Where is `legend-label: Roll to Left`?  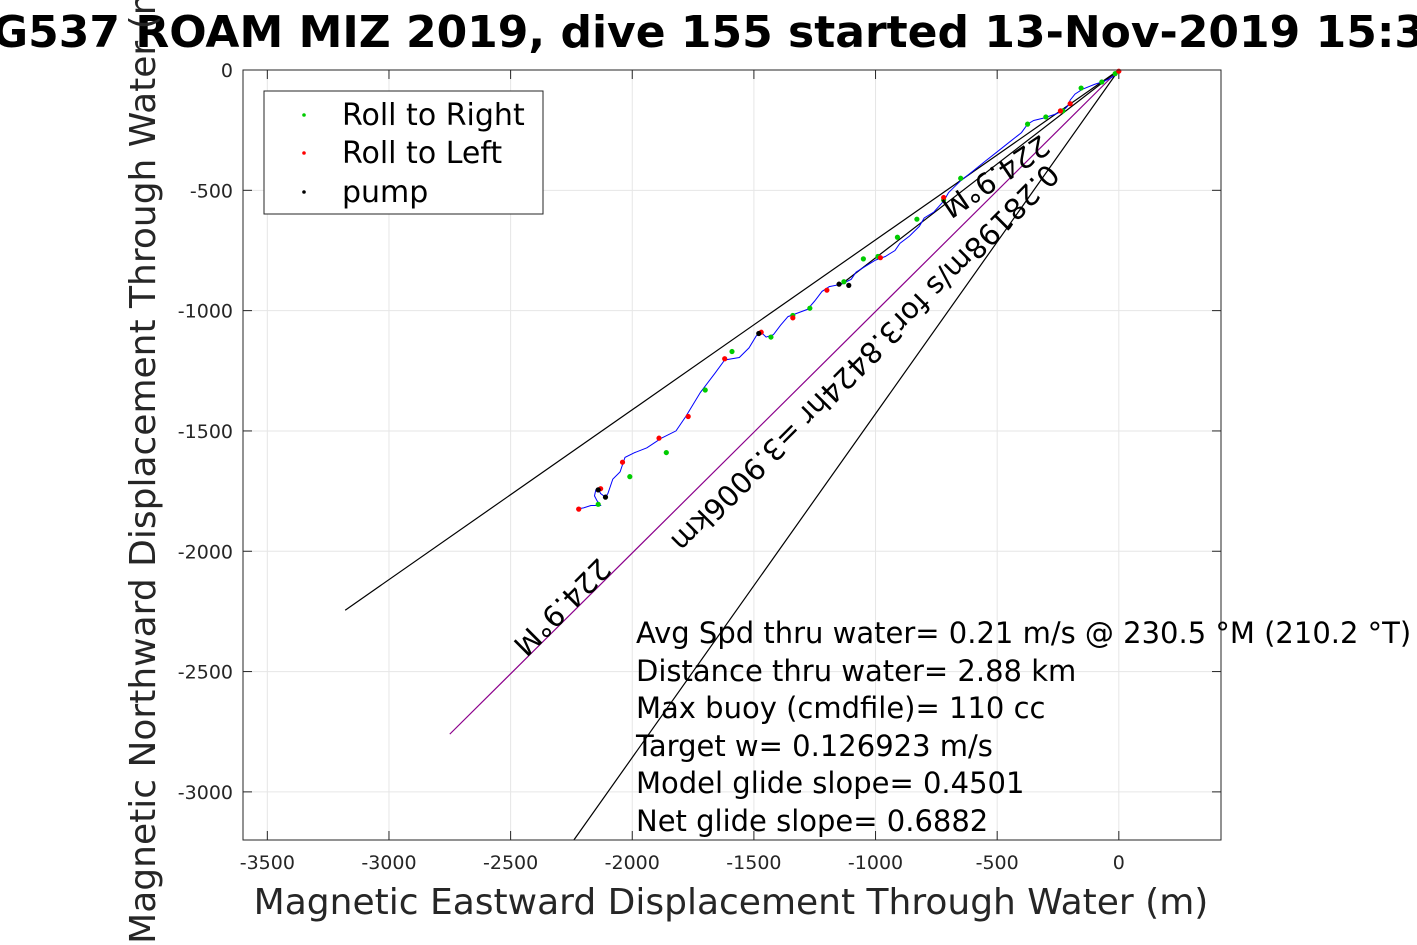
legend-label: Roll to Left is located at coordinates (422, 153).